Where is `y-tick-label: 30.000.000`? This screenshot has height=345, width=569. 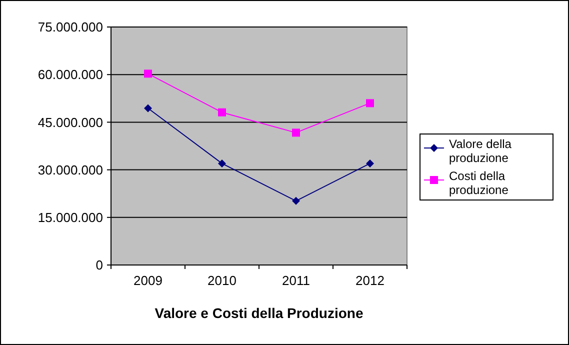
y-tick-label: 30.000.000 is located at coordinates (70, 170).